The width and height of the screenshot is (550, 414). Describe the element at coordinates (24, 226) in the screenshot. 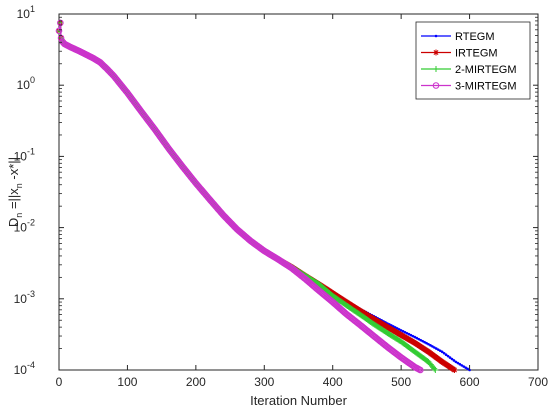

I see `y-tick-label: 10⁻²` at that location.